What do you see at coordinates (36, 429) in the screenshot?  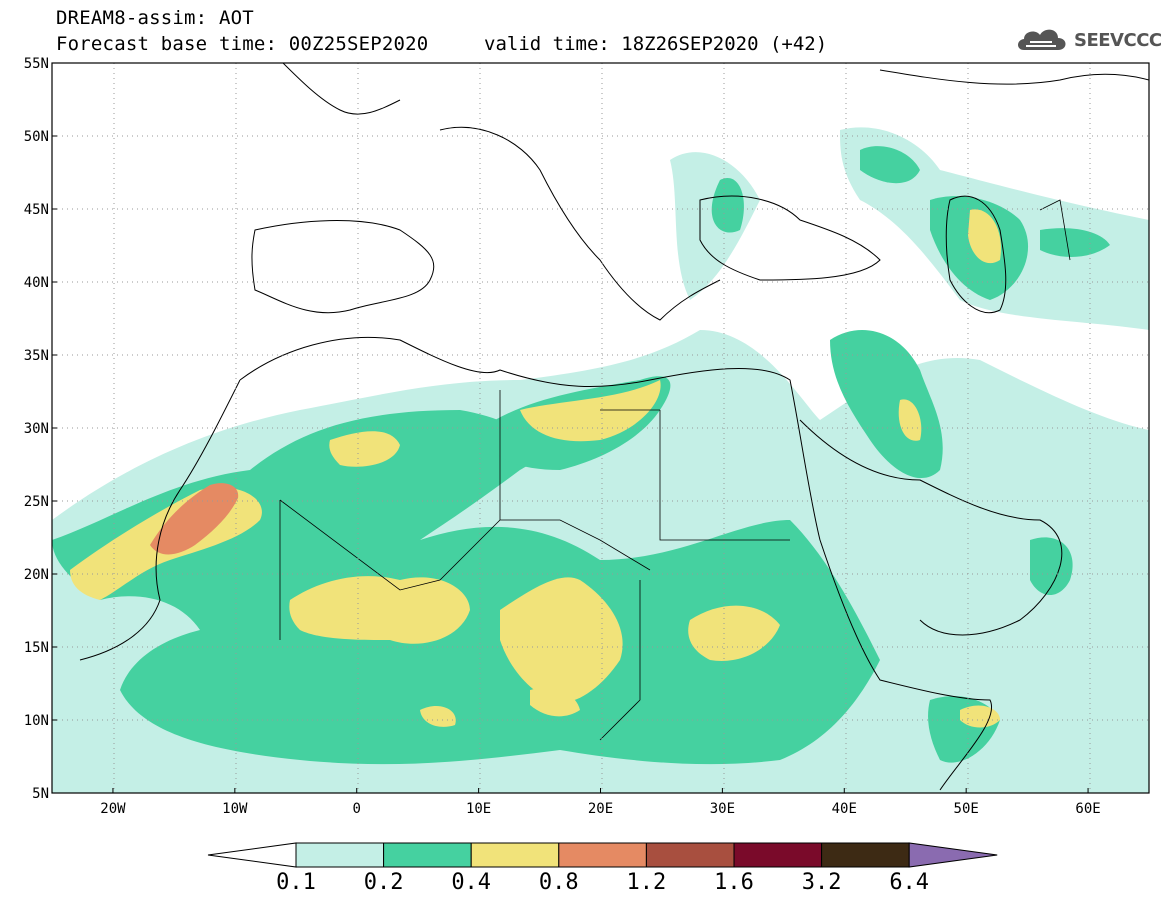 I see `lat-tick-label: 30N` at bounding box center [36, 429].